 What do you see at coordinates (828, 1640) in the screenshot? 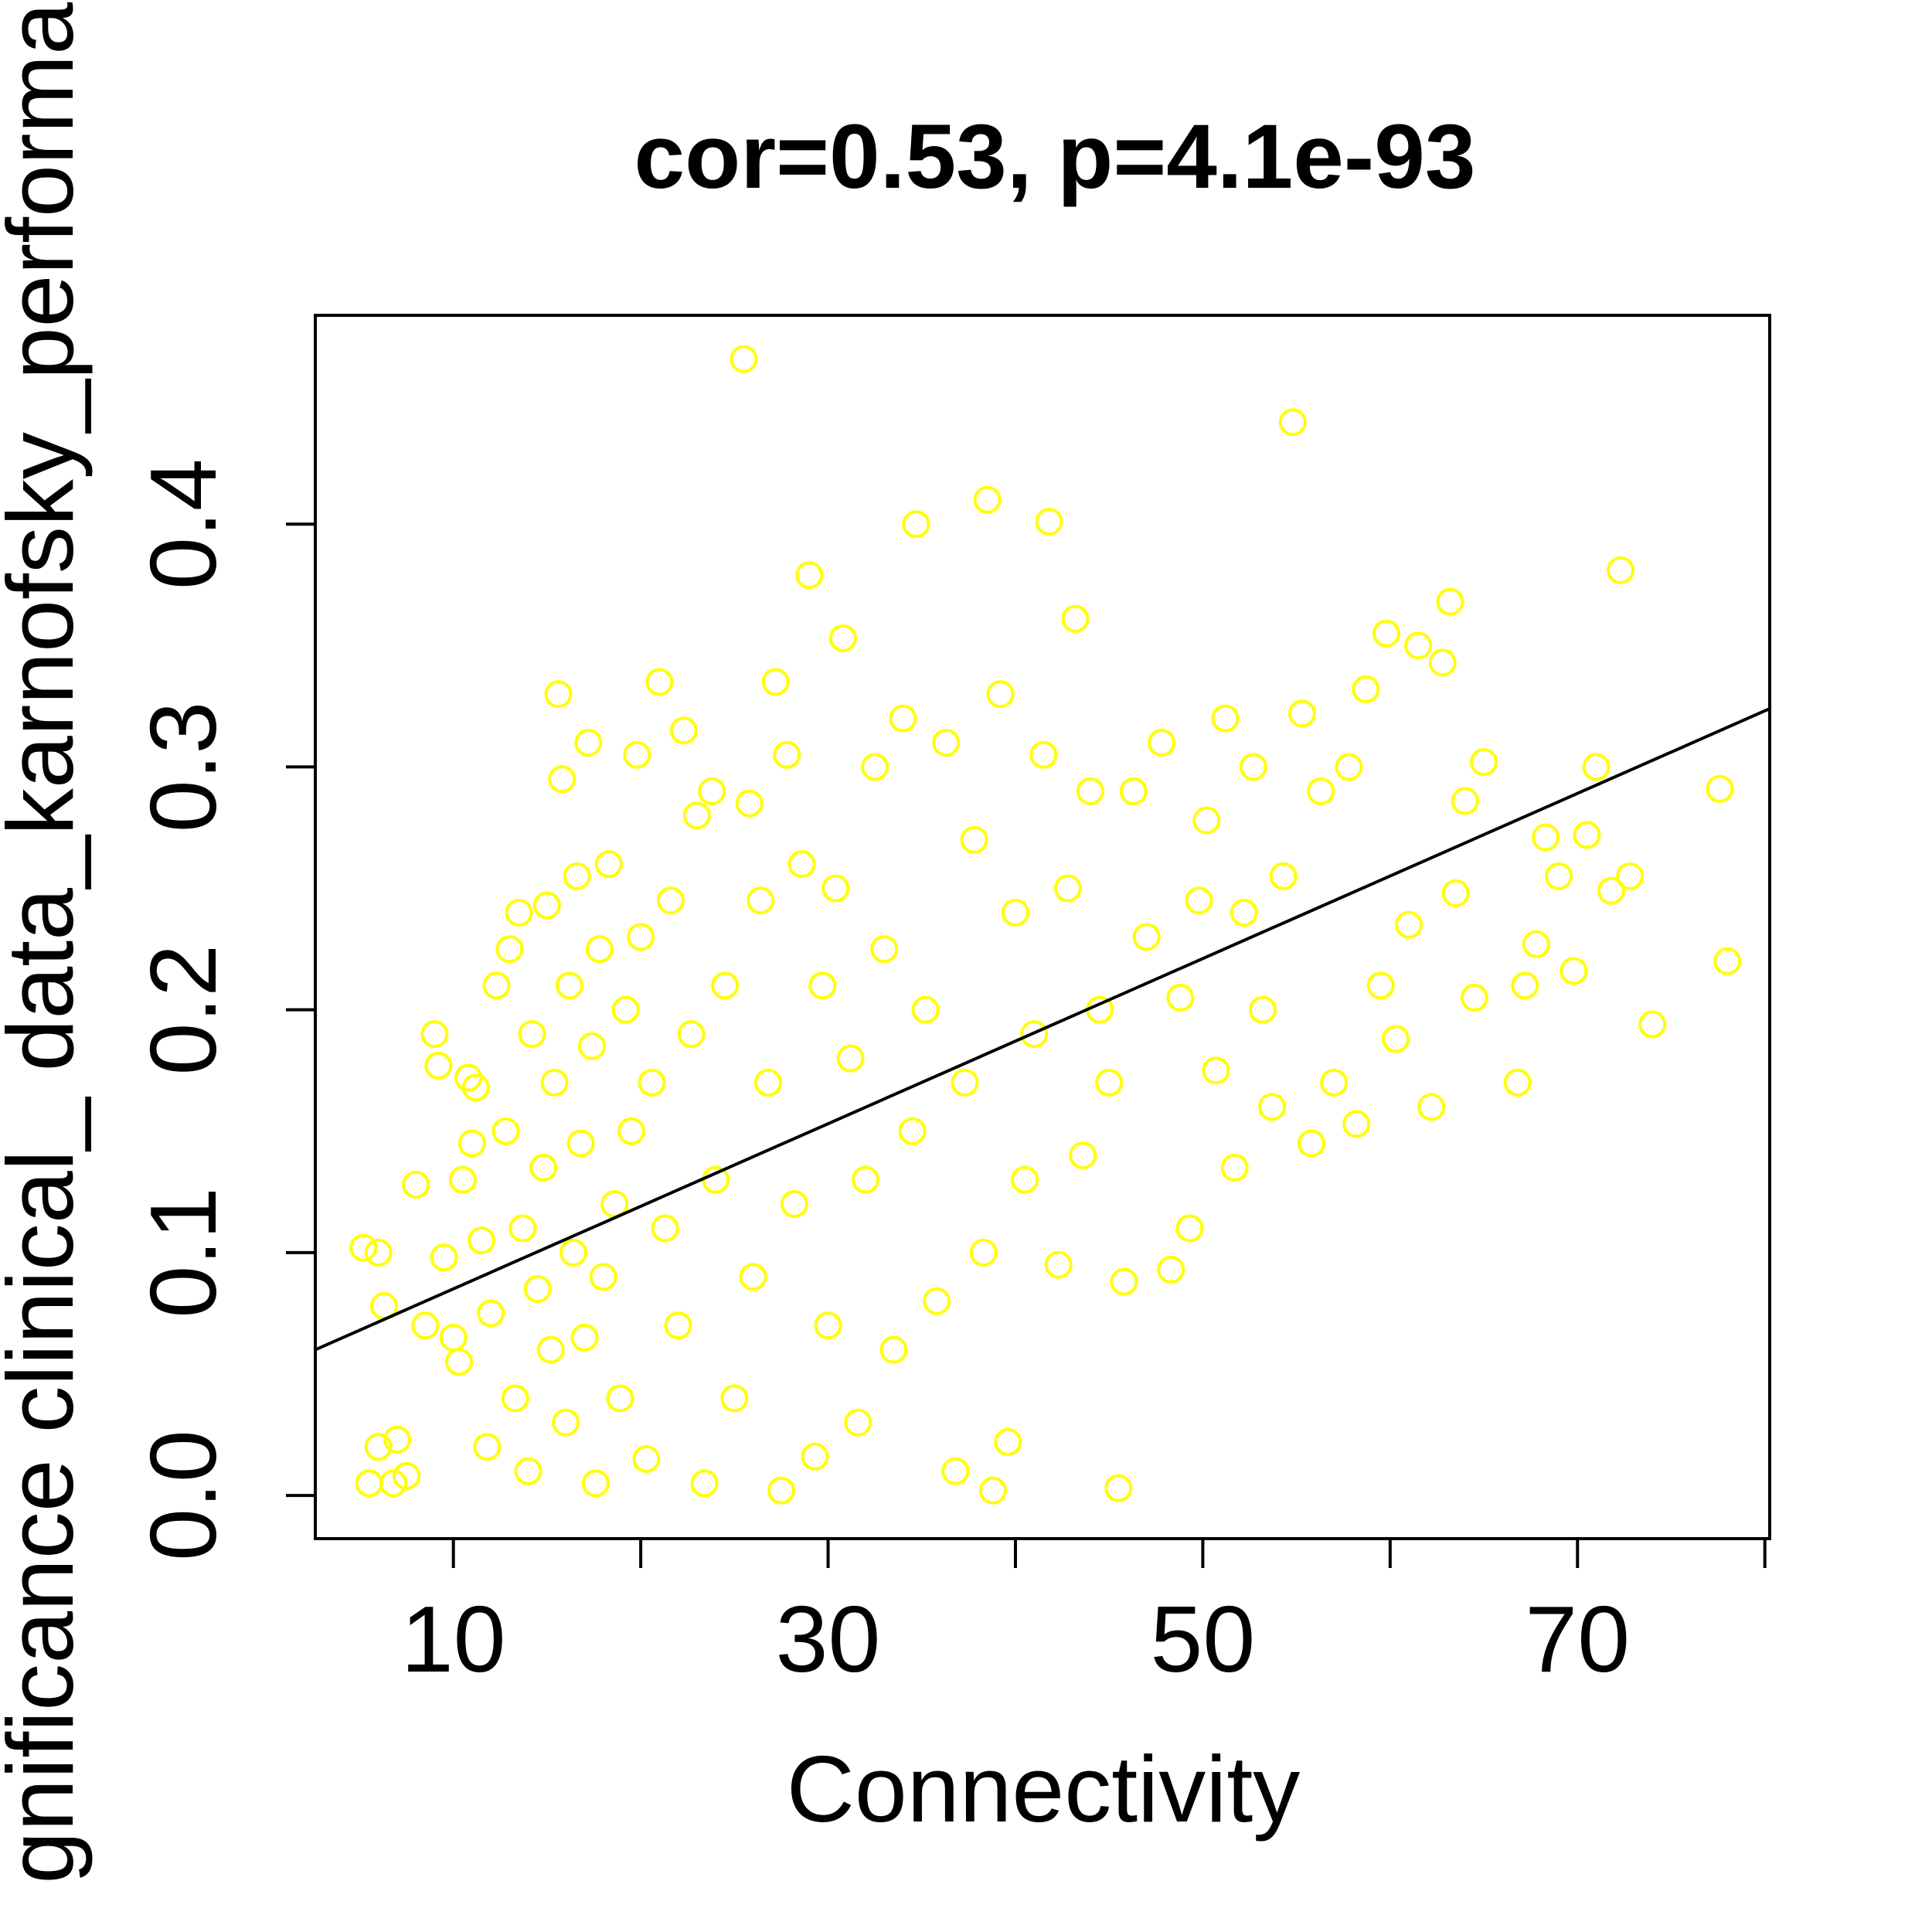
I see `x-tick-label: 30` at bounding box center [828, 1640].